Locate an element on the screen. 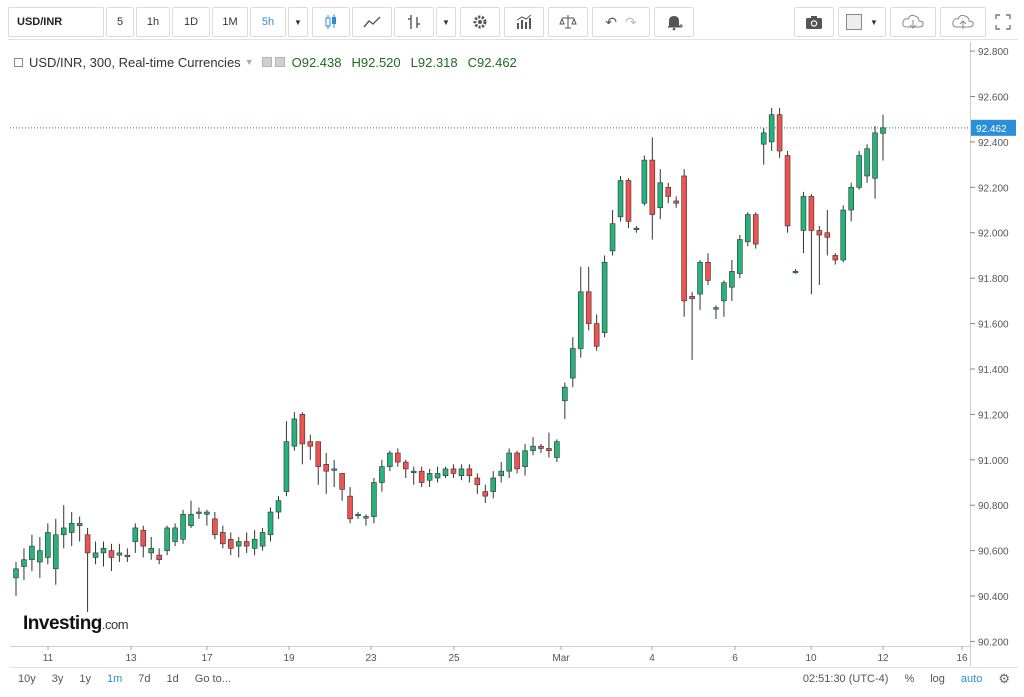 The width and height of the screenshot is (1024, 697). range-10y-button: 10y is located at coordinates (27, 679).